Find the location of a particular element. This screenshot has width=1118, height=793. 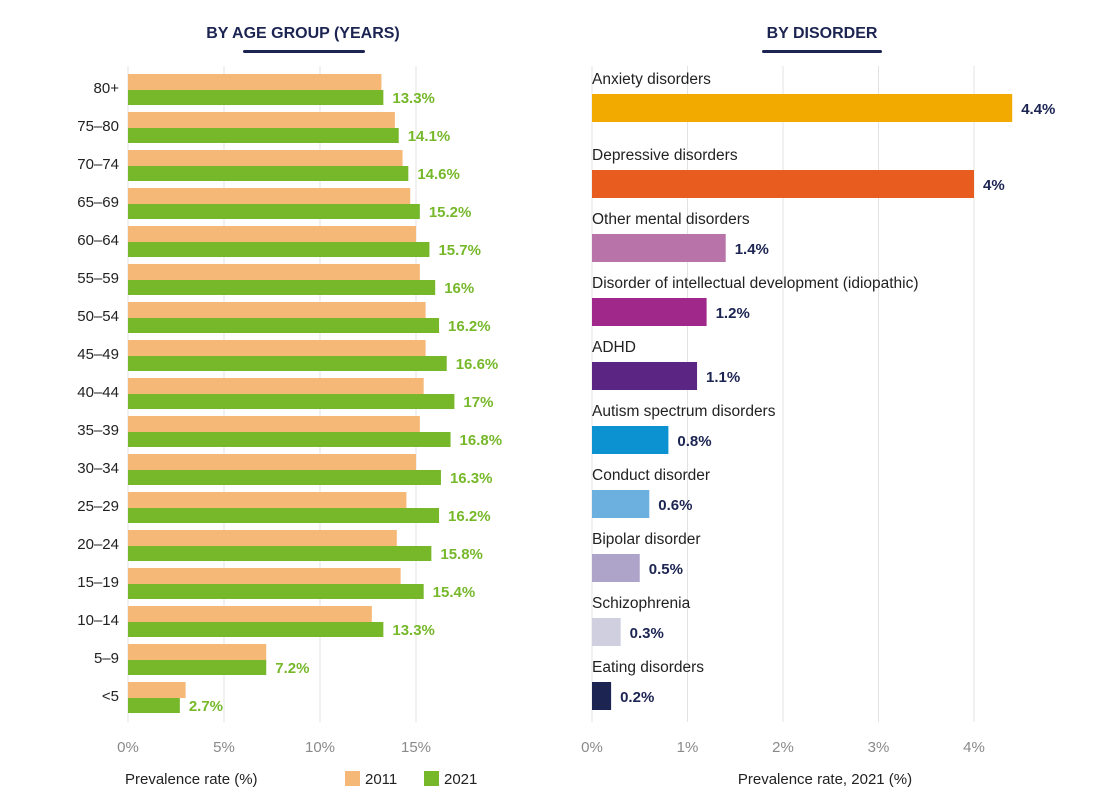

x-axis-title: Prevalence rate, 2021 (%) is located at coordinates (825, 779).